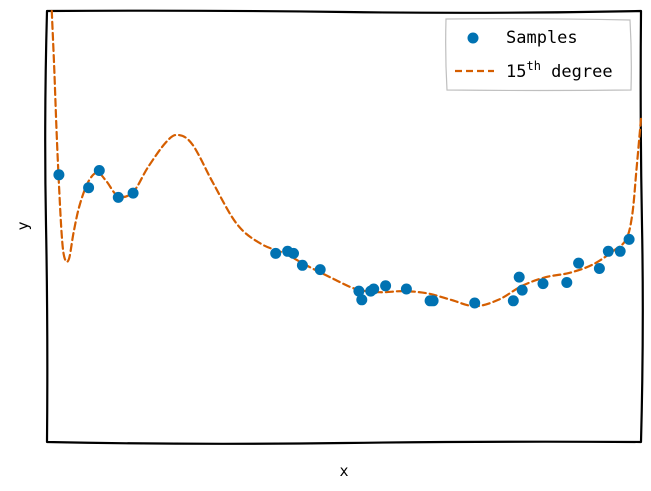  I want to click on legend-fit-label-sup: th, so click(533, 66).